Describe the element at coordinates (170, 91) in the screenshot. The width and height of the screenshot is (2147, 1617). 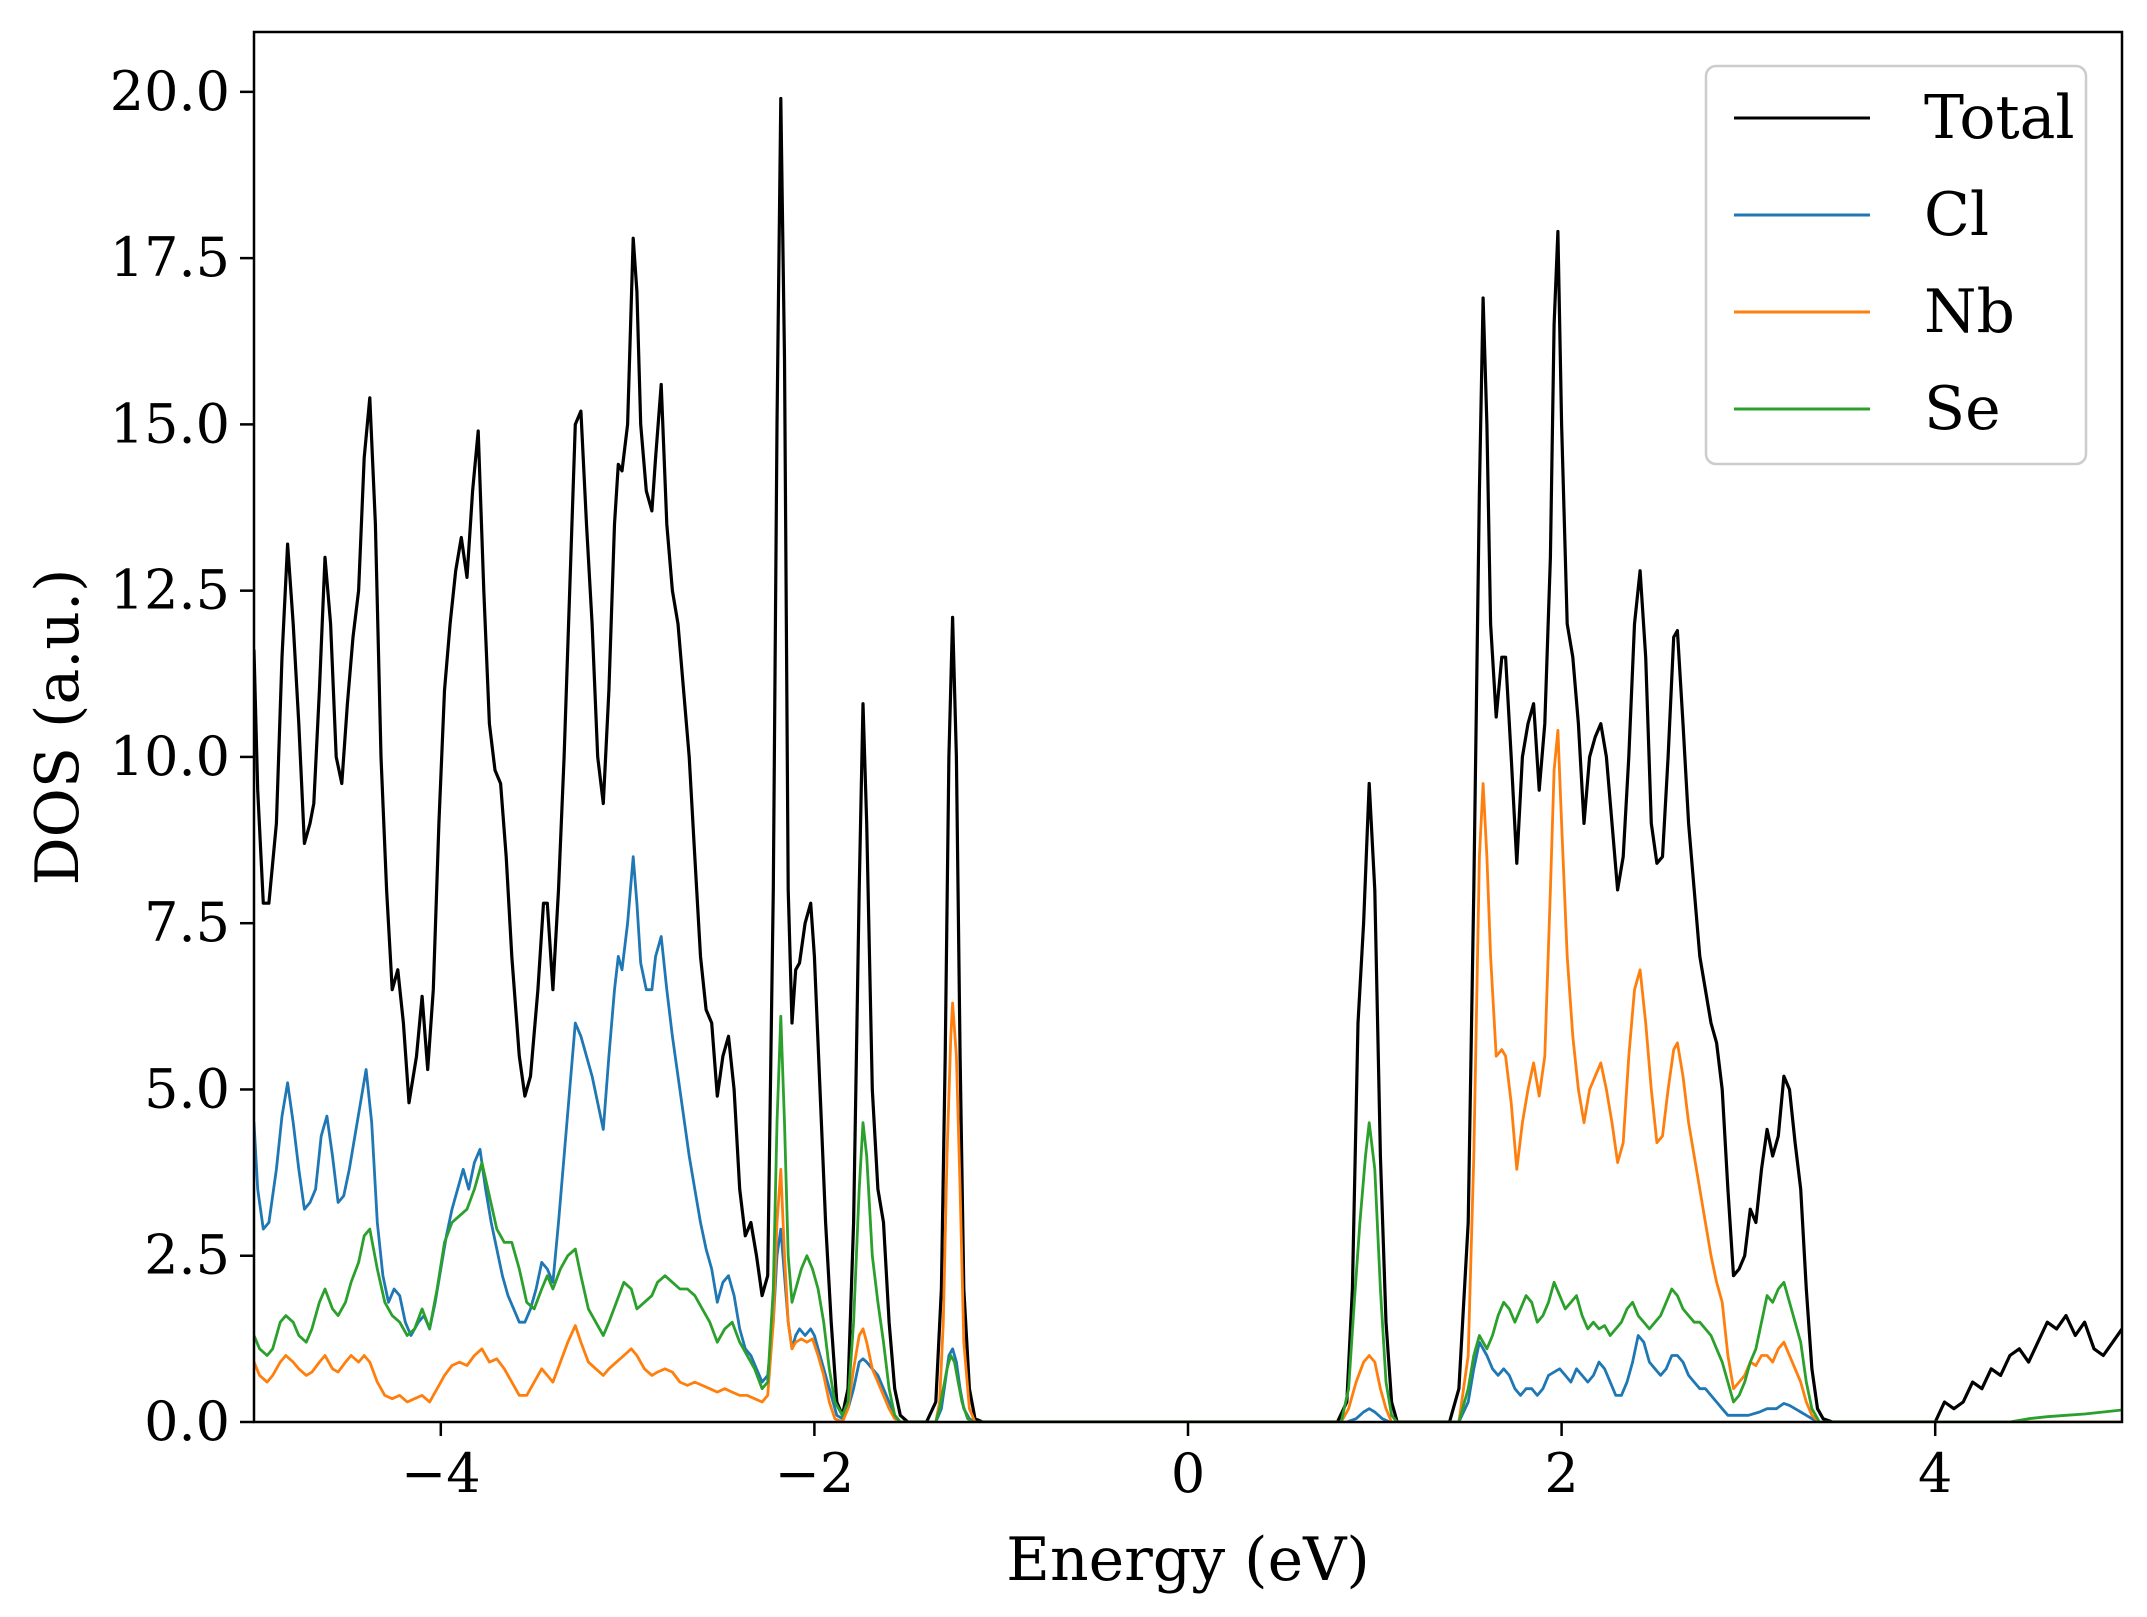
I see `y-tick-label: 20.0` at that location.